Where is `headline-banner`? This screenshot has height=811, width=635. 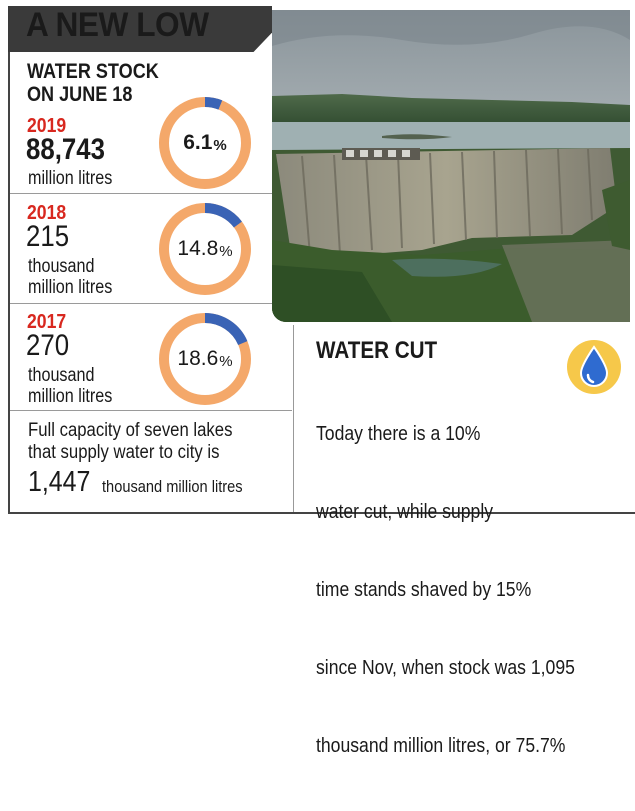
headline-banner is located at coordinates (140, 29).